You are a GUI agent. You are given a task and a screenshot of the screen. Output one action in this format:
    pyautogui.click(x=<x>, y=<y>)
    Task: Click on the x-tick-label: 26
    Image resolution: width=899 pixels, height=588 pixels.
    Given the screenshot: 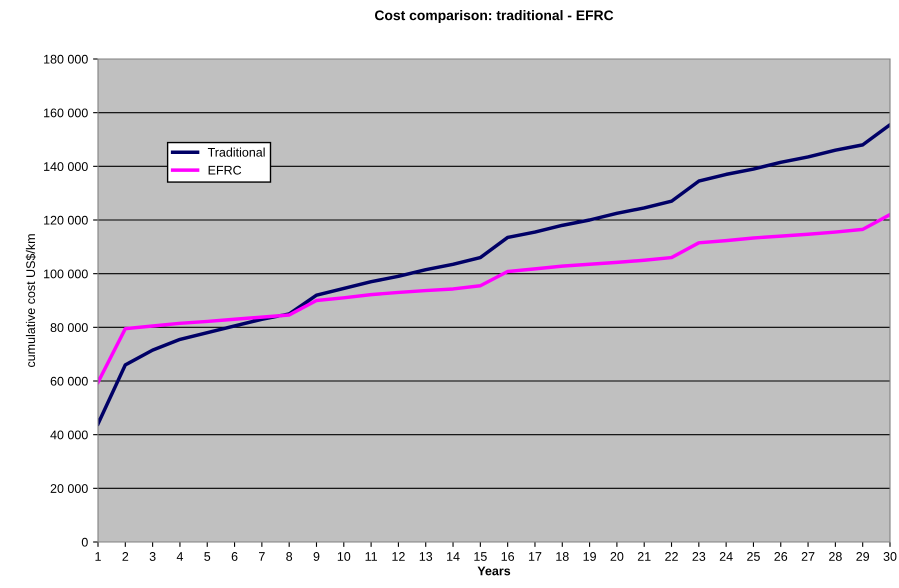 What is the action you would take?
    pyautogui.click(x=781, y=556)
    